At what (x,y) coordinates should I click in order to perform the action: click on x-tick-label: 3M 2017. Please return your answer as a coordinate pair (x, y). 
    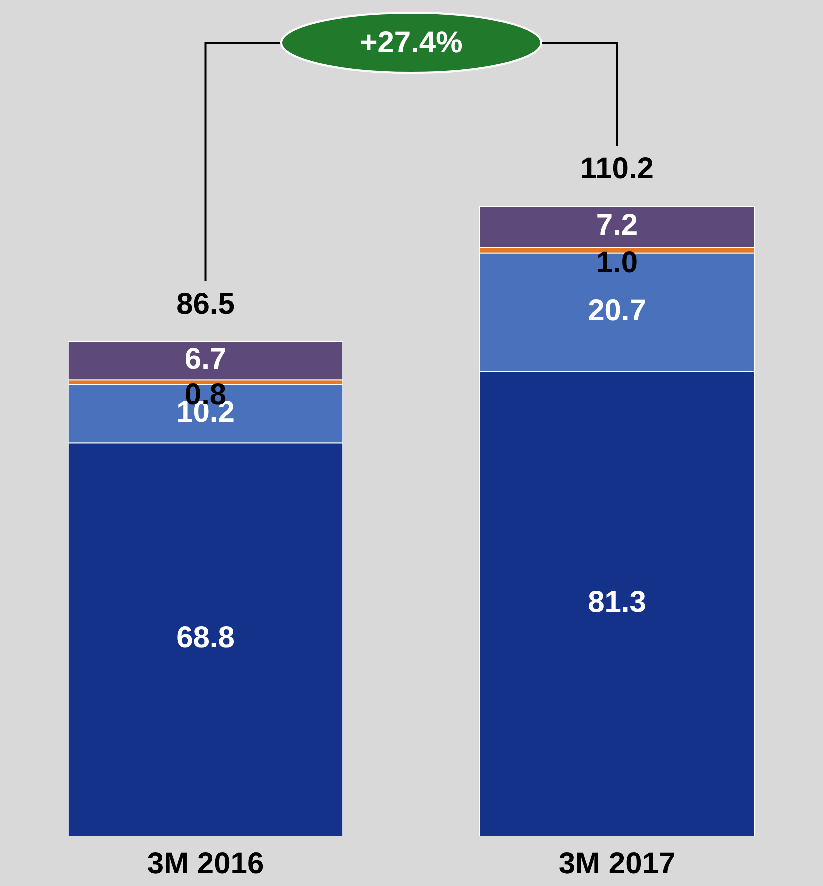
    Looking at the image, I should click on (617, 863).